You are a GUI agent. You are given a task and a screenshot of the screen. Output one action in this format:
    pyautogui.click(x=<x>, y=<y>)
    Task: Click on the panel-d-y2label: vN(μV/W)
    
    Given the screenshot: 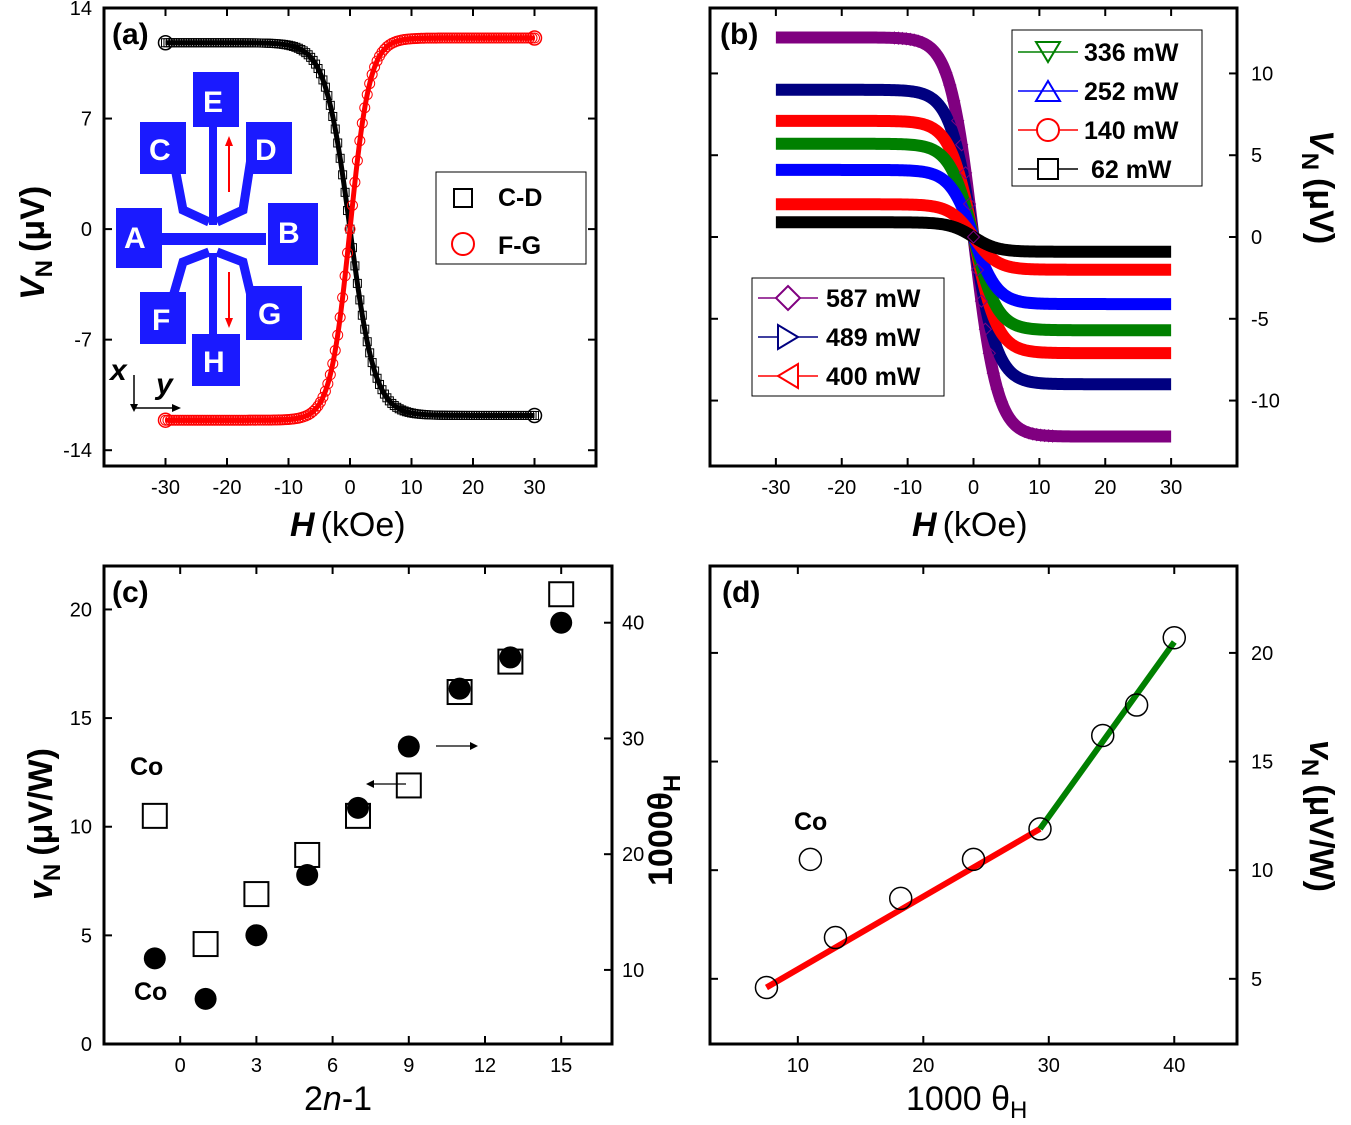 What is the action you would take?
    pyautogui.click(x=1318, y=816)
    